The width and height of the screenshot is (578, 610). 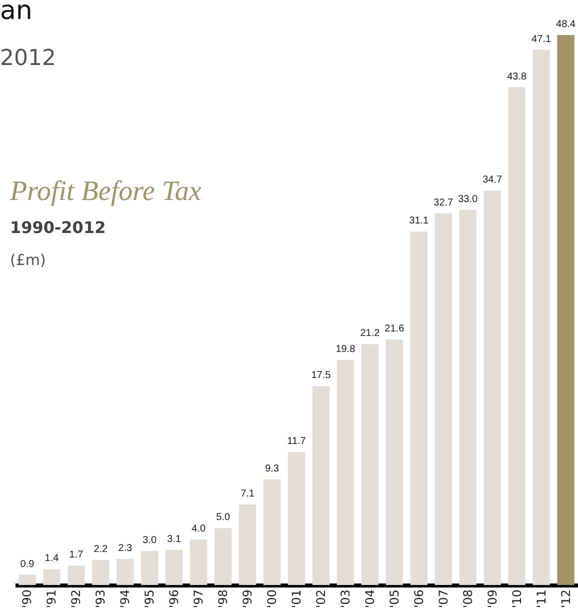 I want to click on x-tick-label: '00, so click(x=272, y=599).